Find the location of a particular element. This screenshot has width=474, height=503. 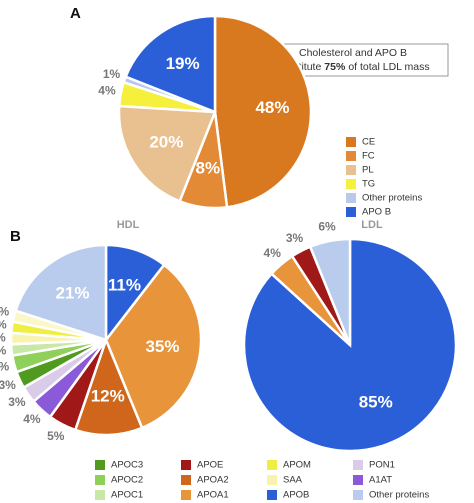

value-label: 21% is located at coordinates (72, 292).